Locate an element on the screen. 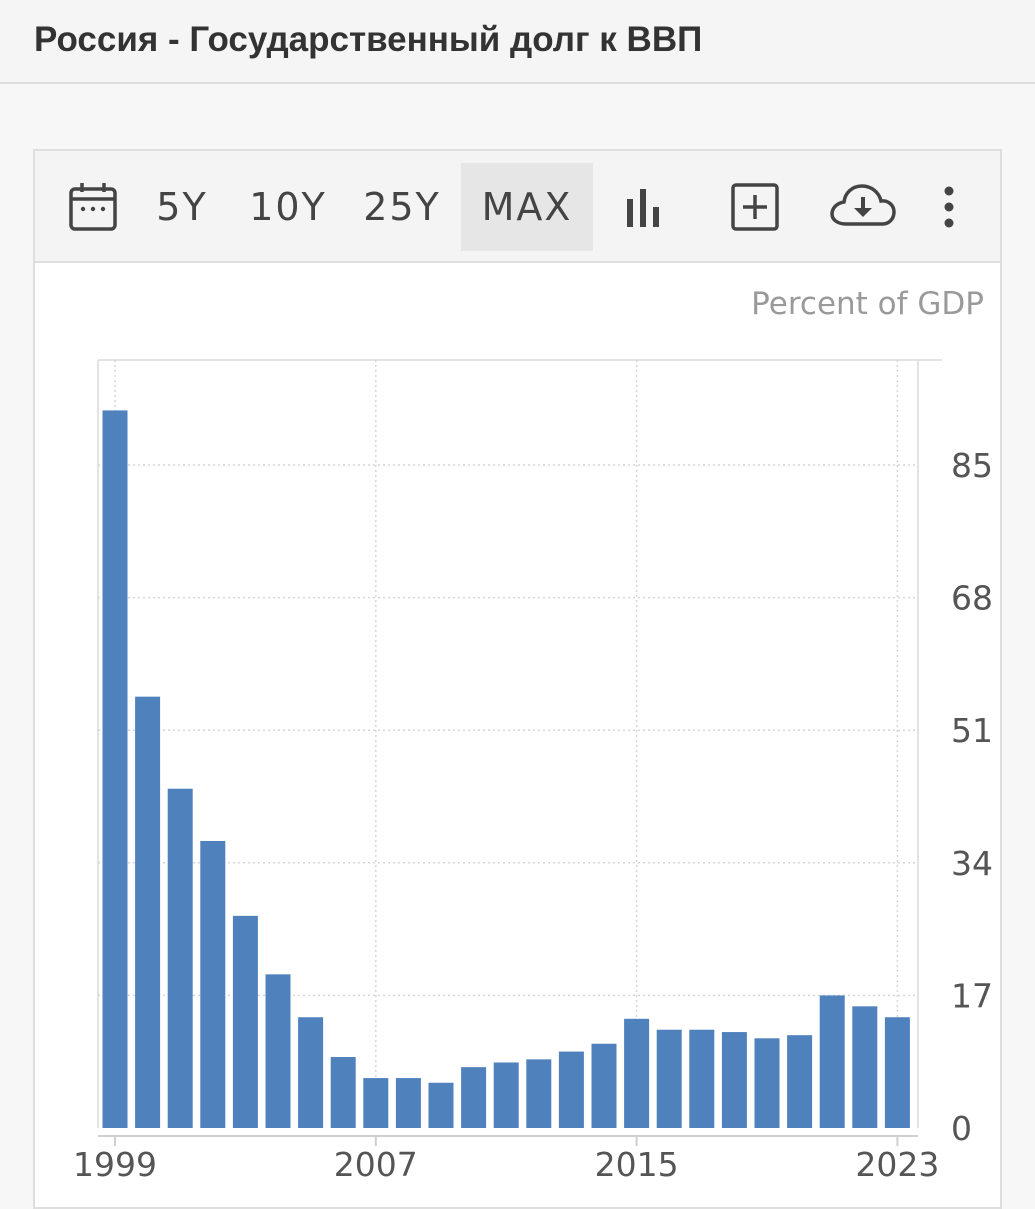  x-tick-label: 2023 is located at coordinates (897, 1164).